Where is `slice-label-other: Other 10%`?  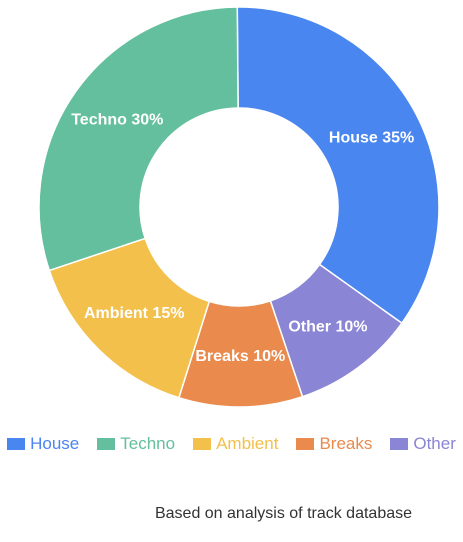 slice-label-other: Other 10% is located at coordinates (327, 327).